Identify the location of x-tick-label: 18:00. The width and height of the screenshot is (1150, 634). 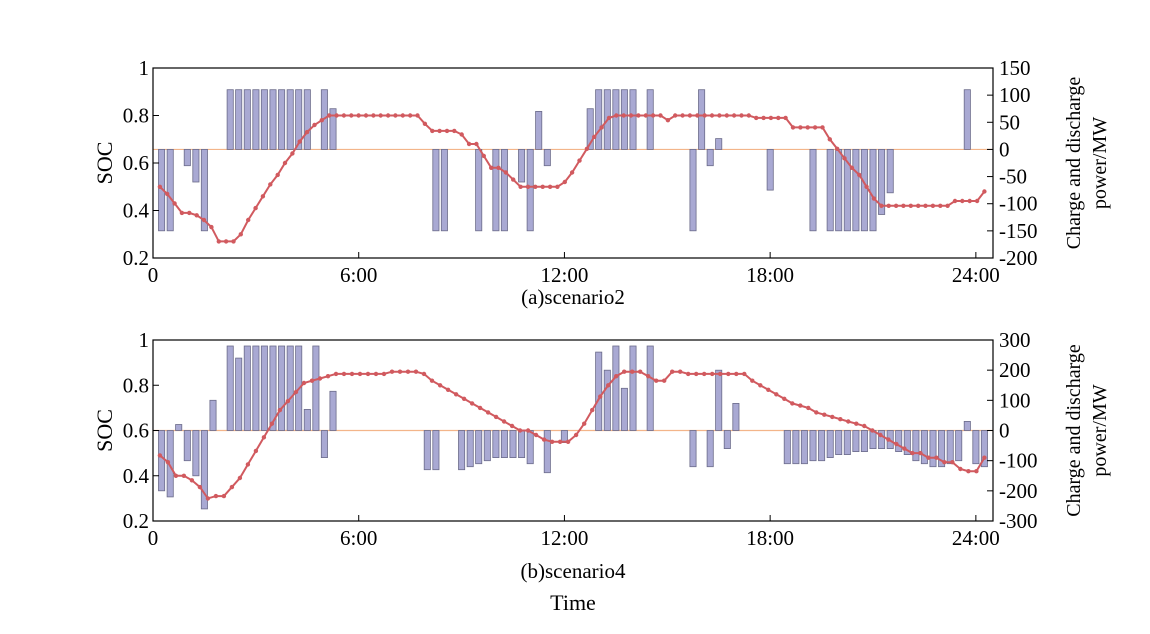
(770, 275).